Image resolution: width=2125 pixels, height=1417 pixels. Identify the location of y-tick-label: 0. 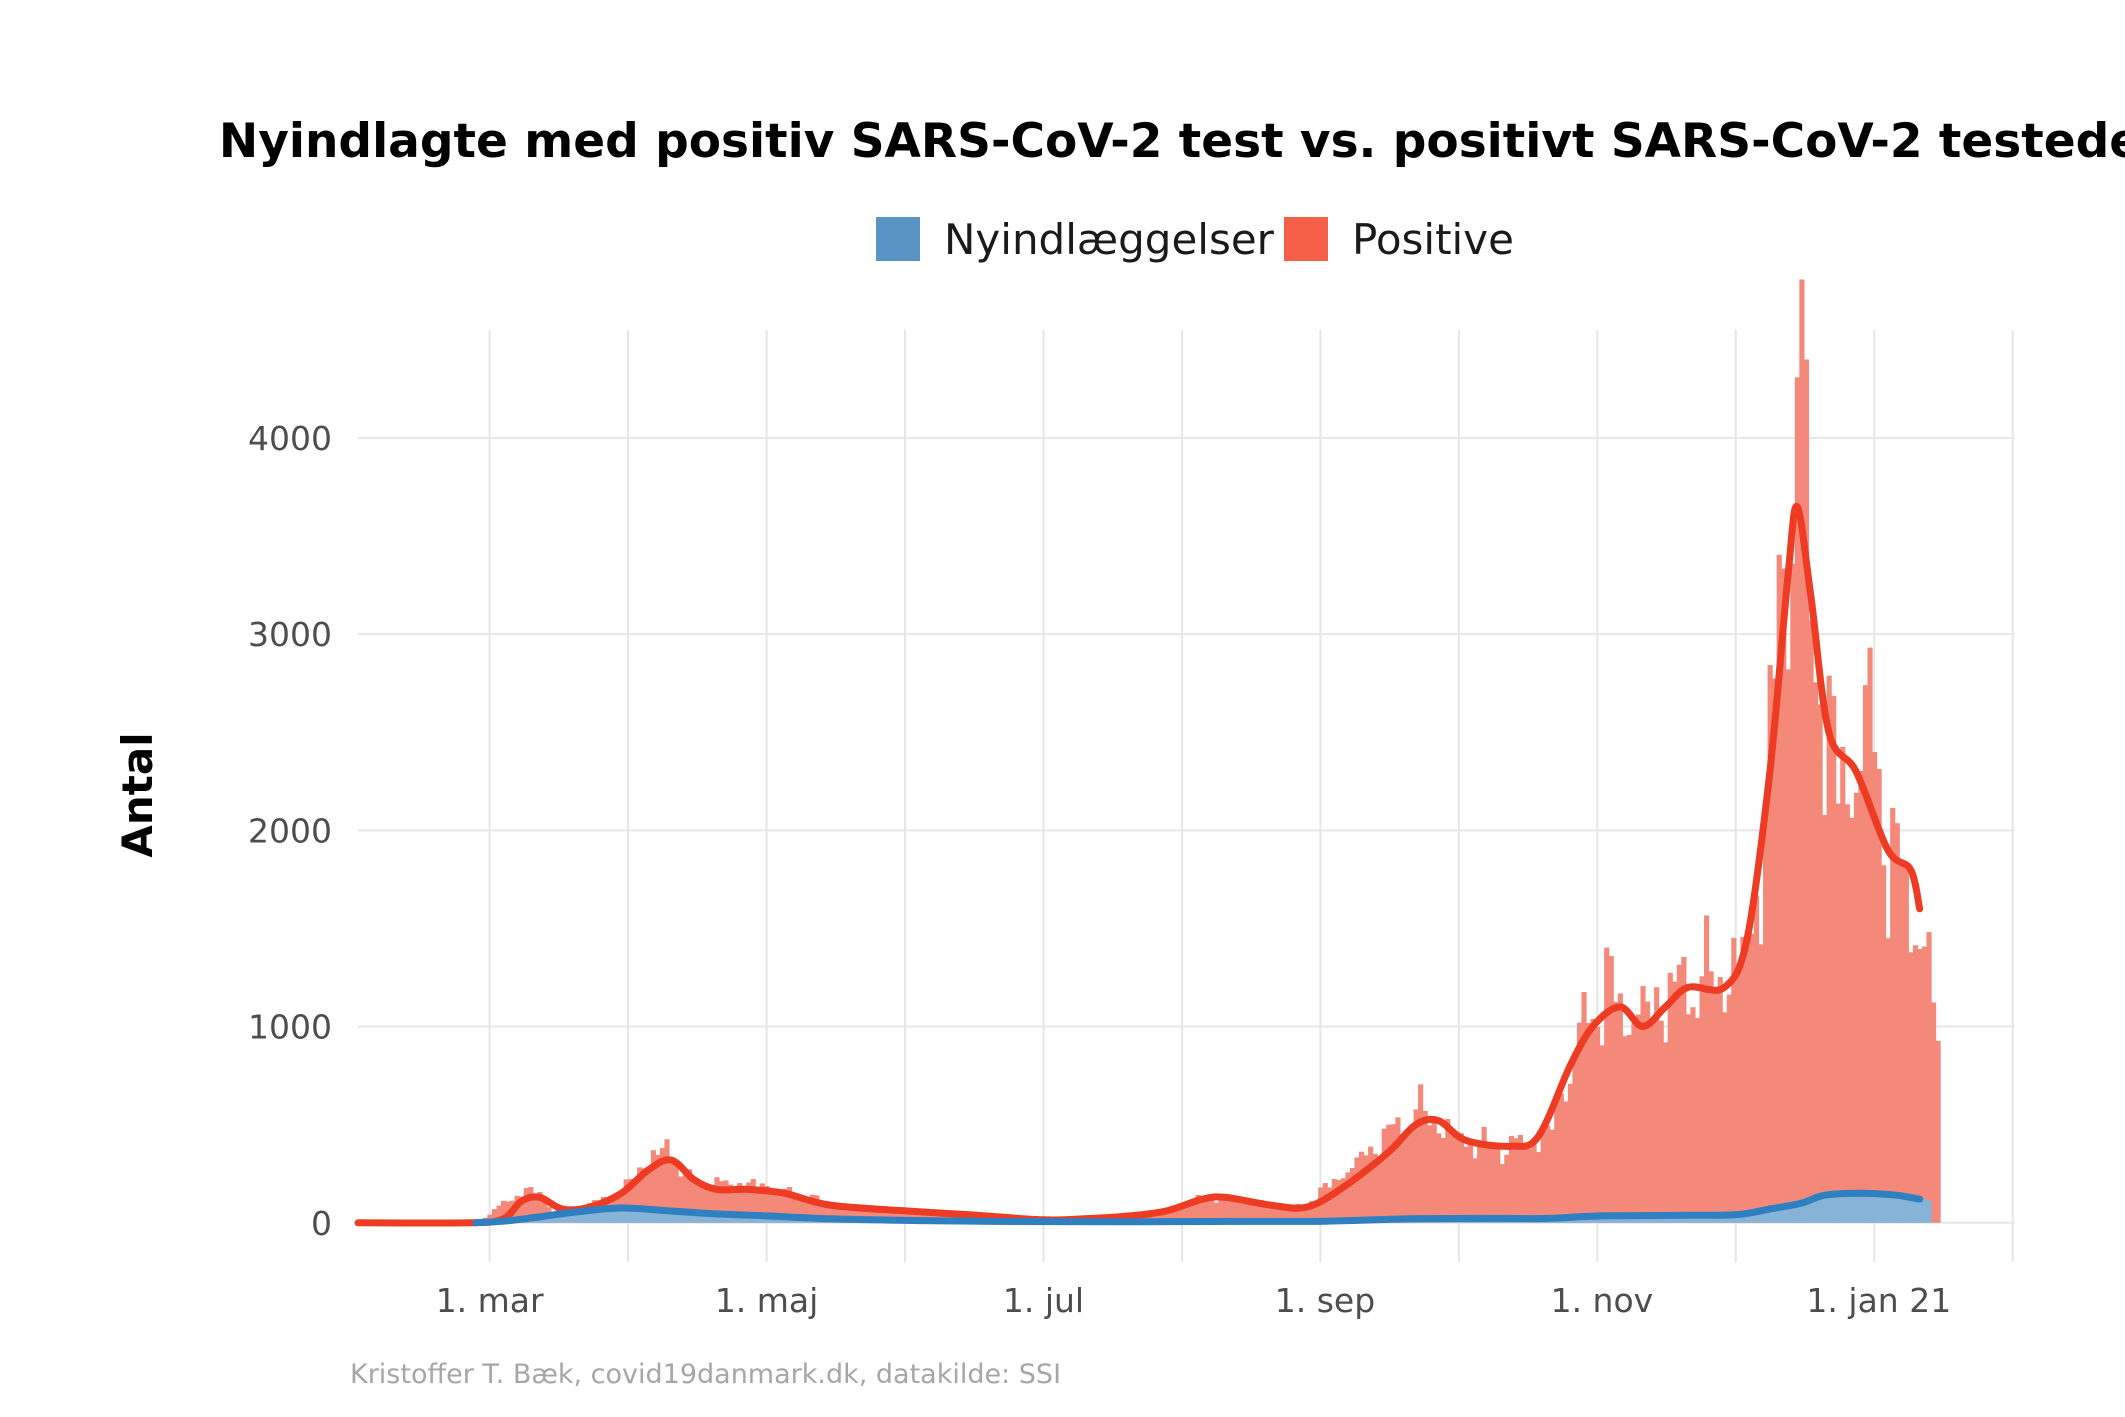
(321, 1223).